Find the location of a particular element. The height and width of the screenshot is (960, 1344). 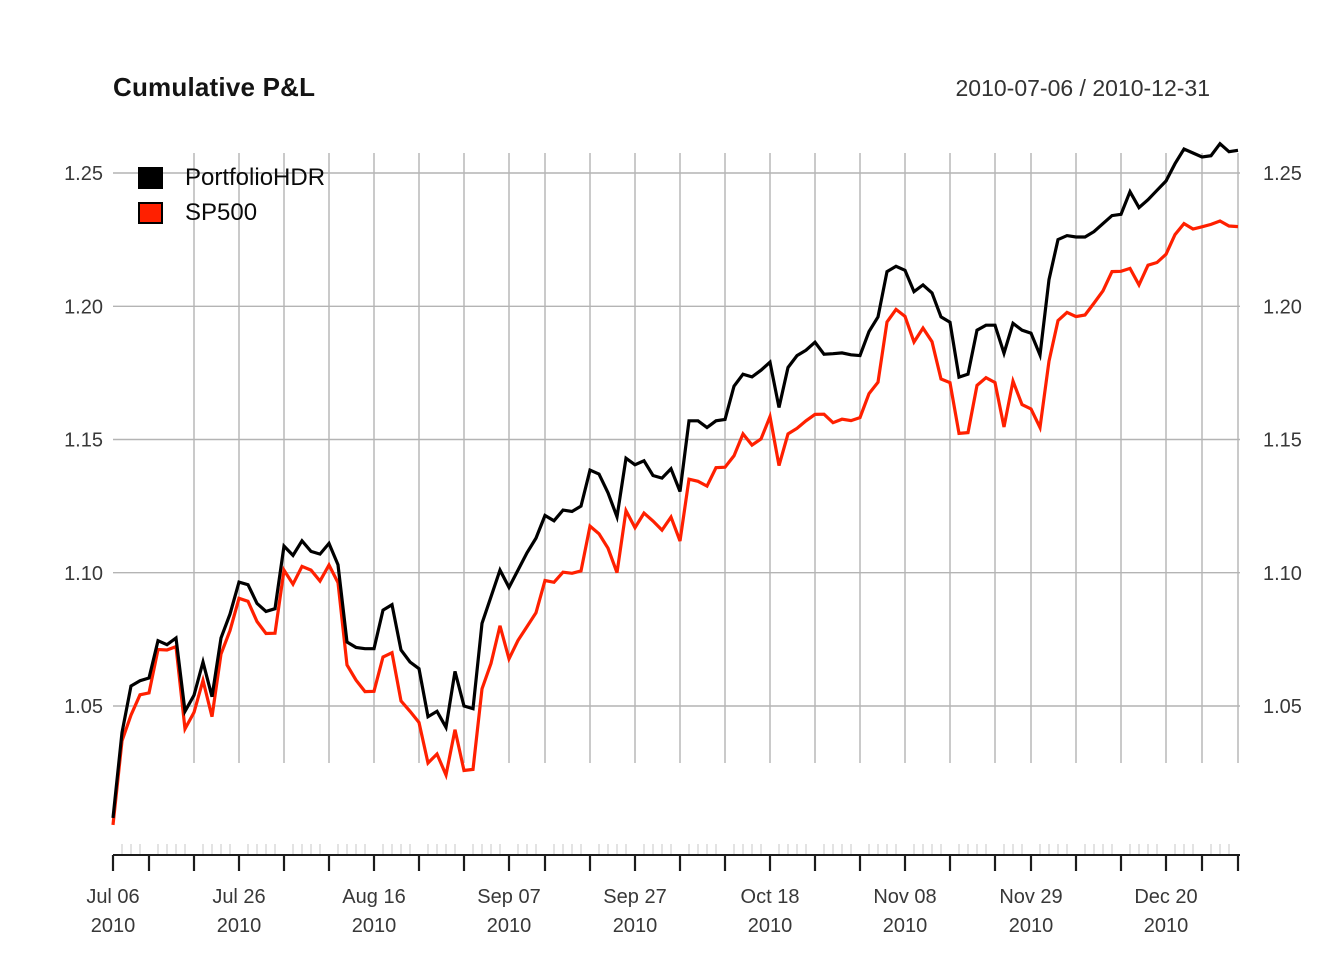

x-axis-label: Jul 26 2010 is located at coordinates (238, 911).